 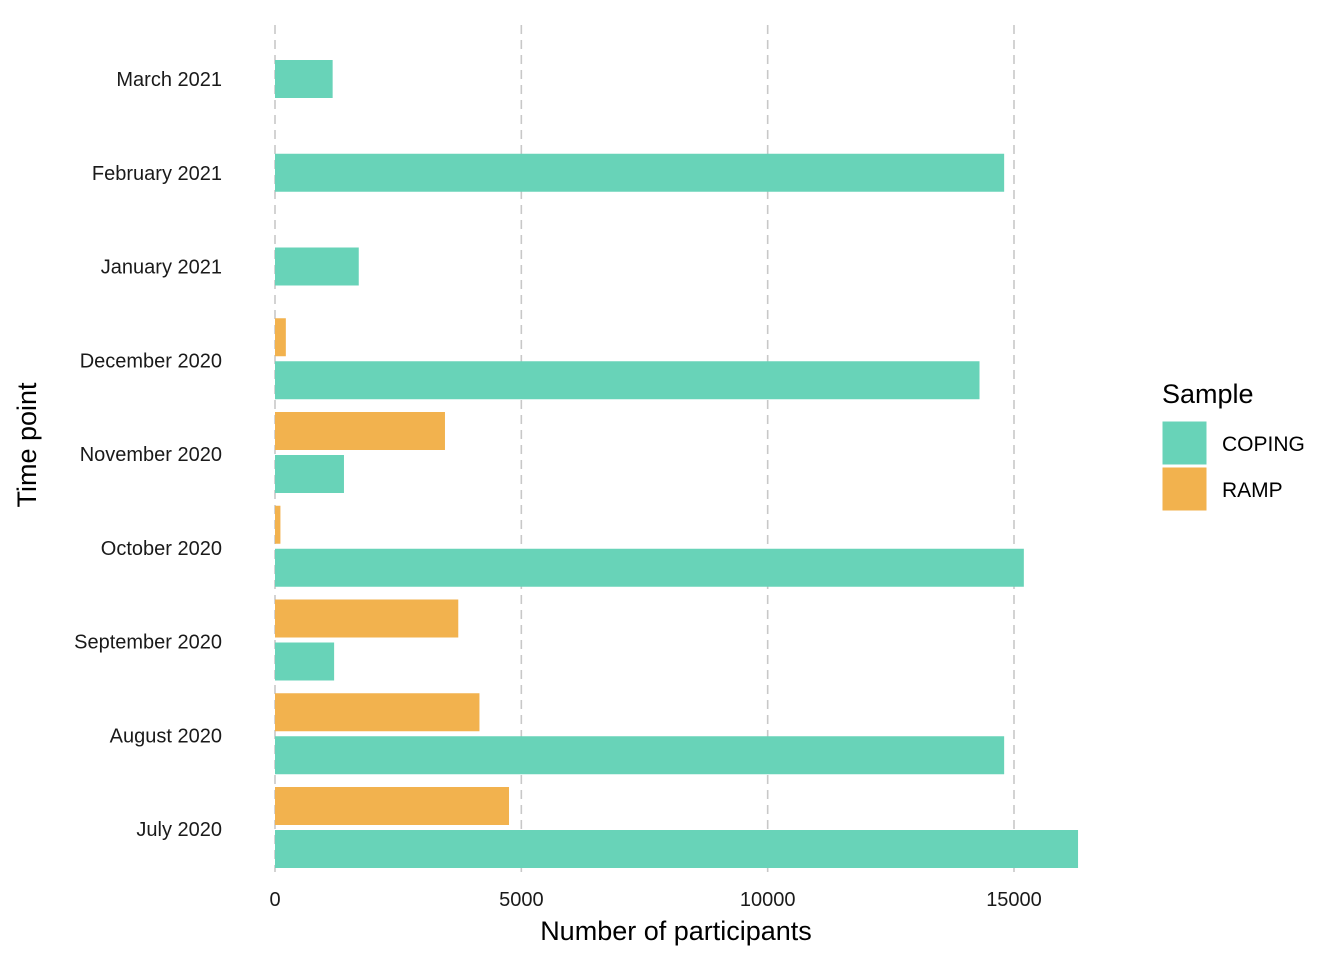 What do you see at coordinates (640, 172) in the screenshot?
I see `bar-coping-february-2021` at bounding box center [640, 172].